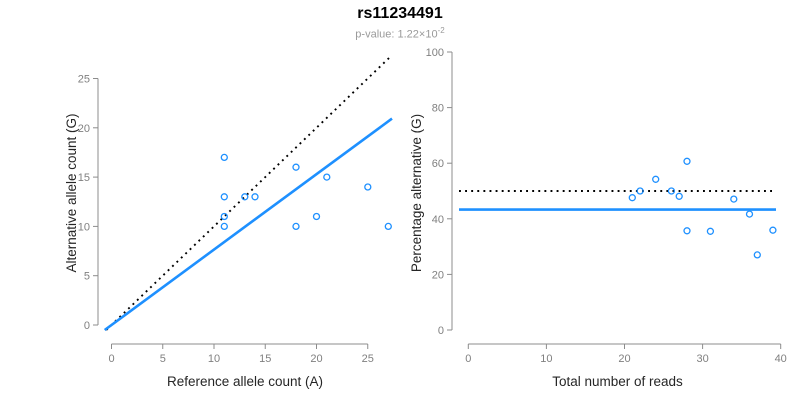 The width and height of the screenshot is (800, 400). Describe the element at coordinates (400, 13) in the screenshot. I see `plot-title: rs11234491` at that location.